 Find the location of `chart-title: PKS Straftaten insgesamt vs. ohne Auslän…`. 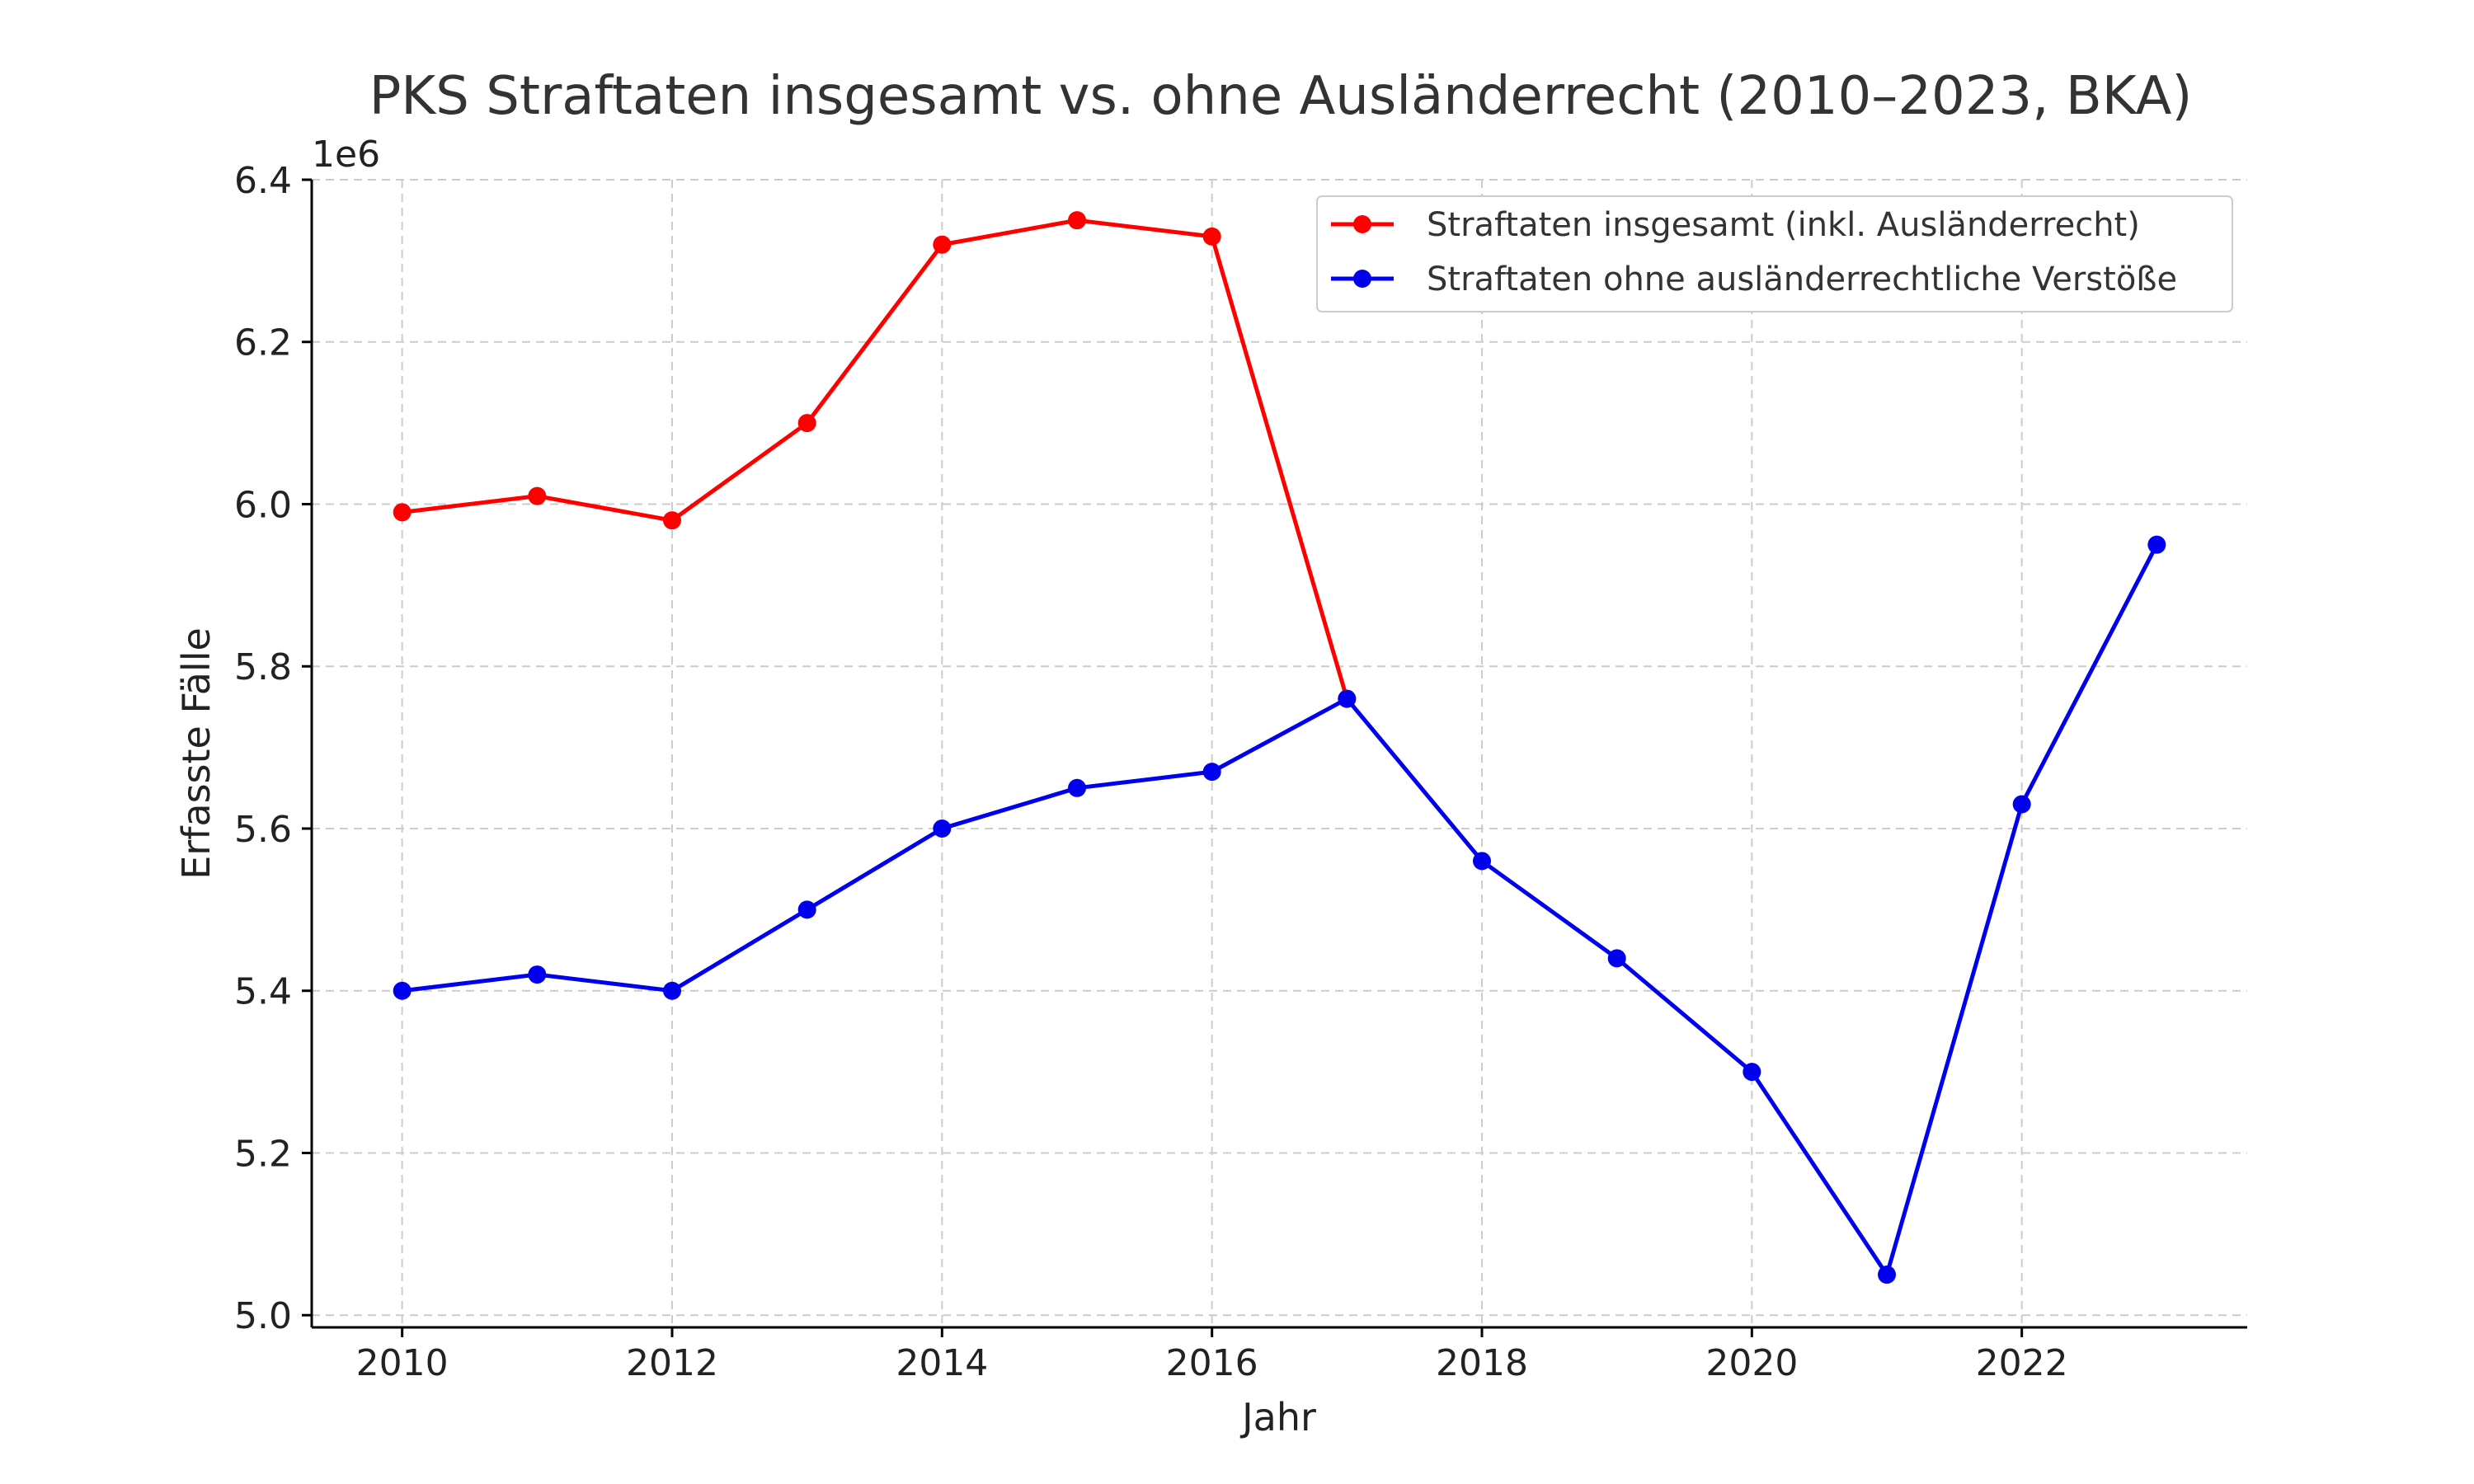

chart-title: PKS Straftaten insgesamt vs. ohne Auslän… is located at coordinates (1281, 96).